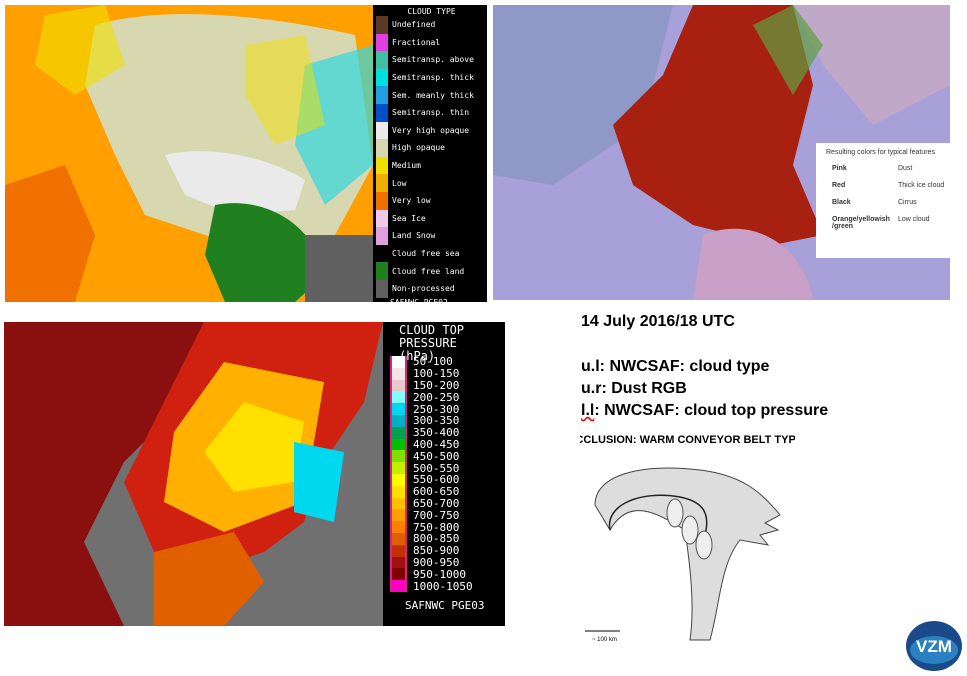 The image size is (967, 676). Describe the element at coordinates (934, 646) in the screenshot. I see `logo-text: VZM` at that location.